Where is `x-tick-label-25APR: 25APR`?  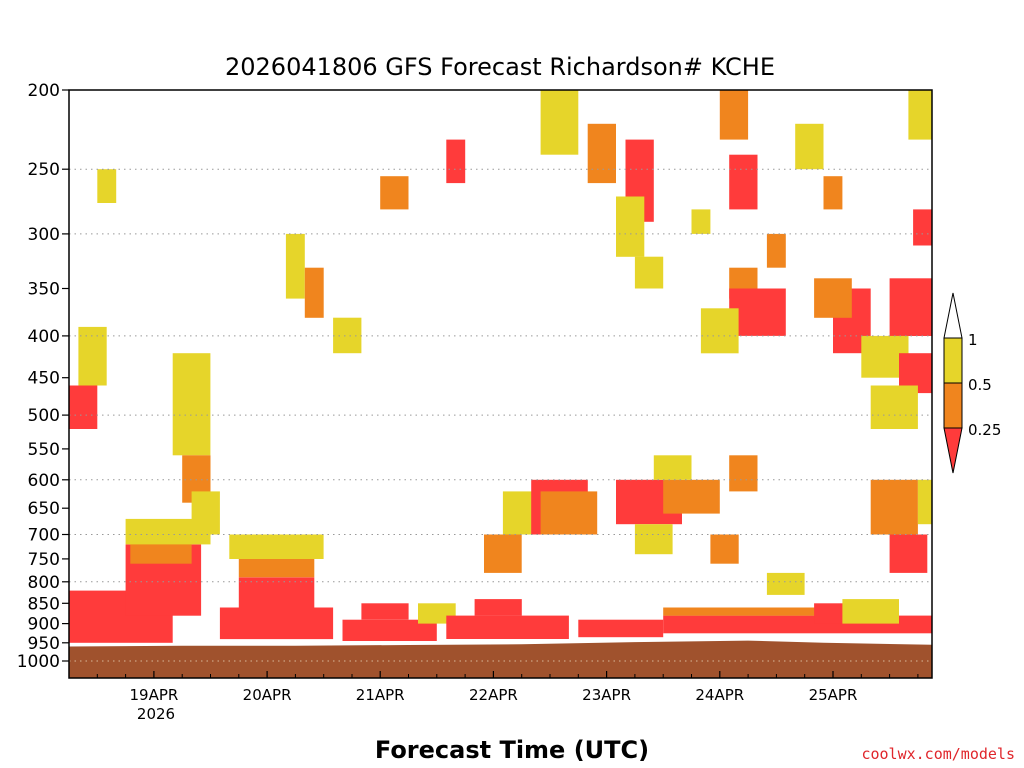 x-tick-label-25APR: 25APR is located at coordinates (833, 695).